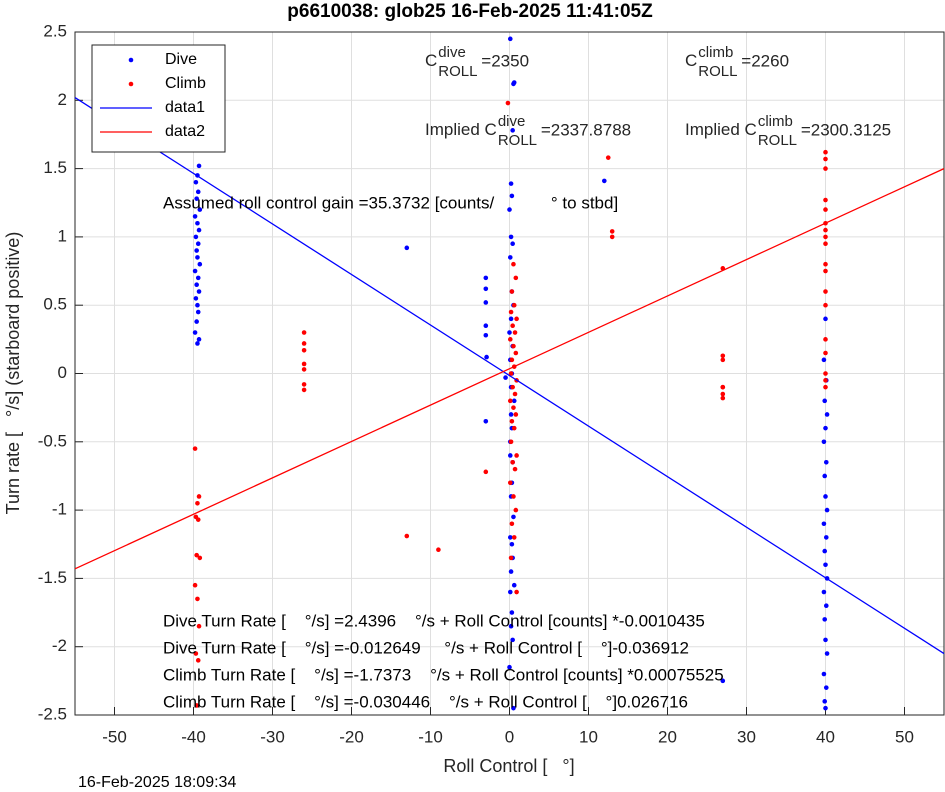 This screenshot has height=792, width=945. Describe the element at coordinates (52, 440) in the screenshot. I see `y-tick-label: -0.5` at that location.